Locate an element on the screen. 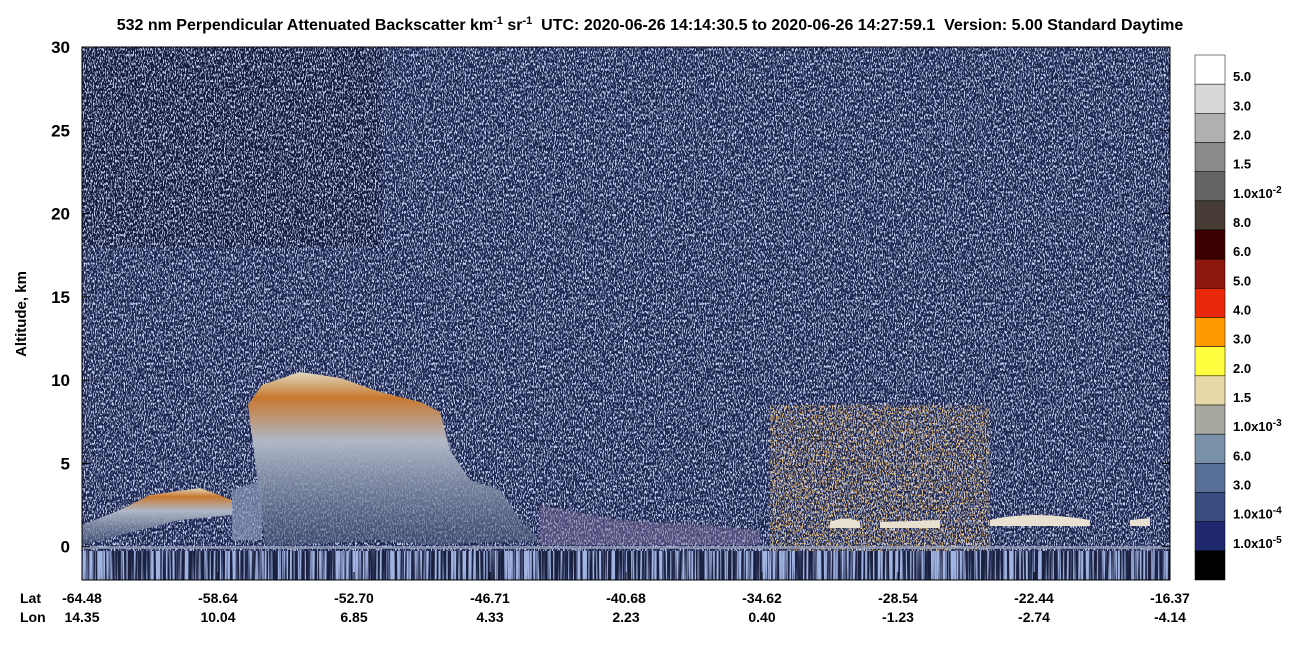 The width and height of the screenshot is (1300, 672). lat-tick-label: -52.70 is located at coordinates (354, 598).